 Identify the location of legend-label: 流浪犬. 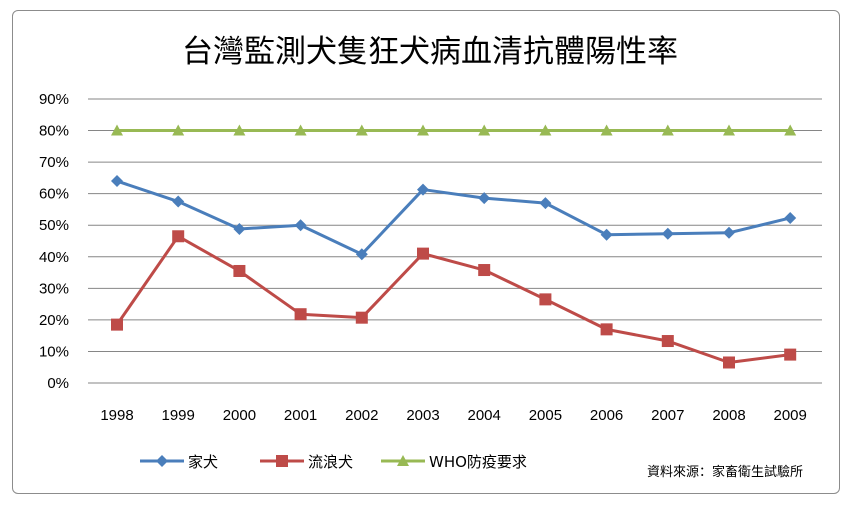
(330, 462).